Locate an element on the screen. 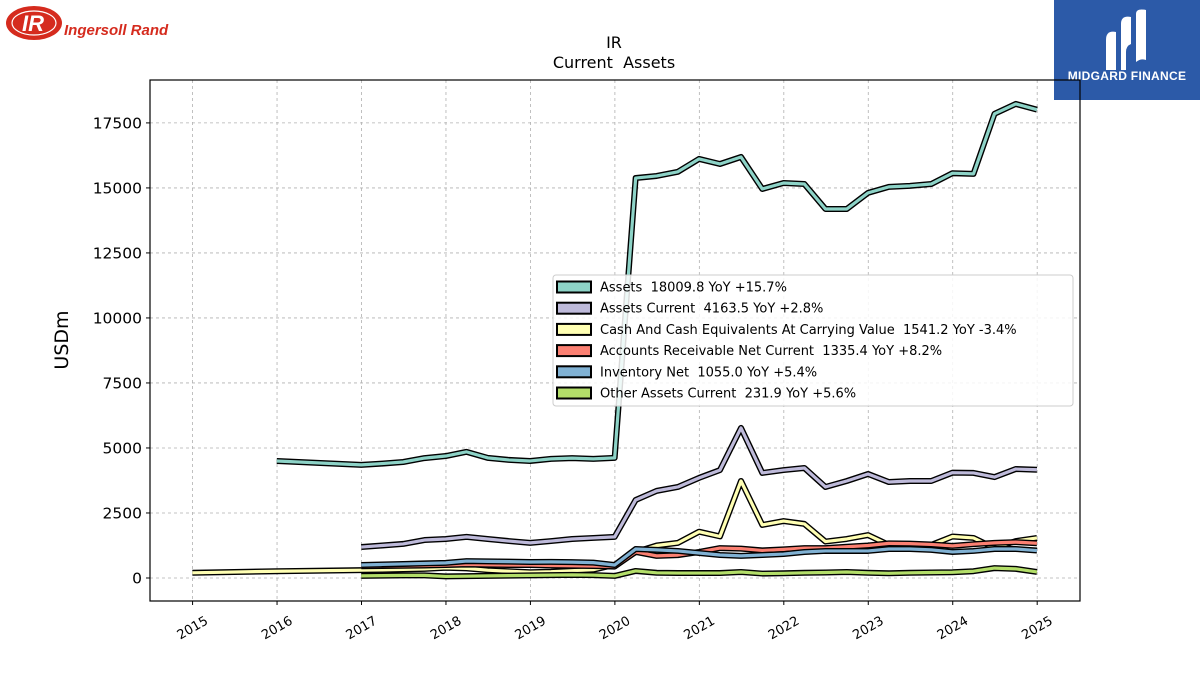  legend-latest-value: 1335.4 is located at coordinates (845, 351).